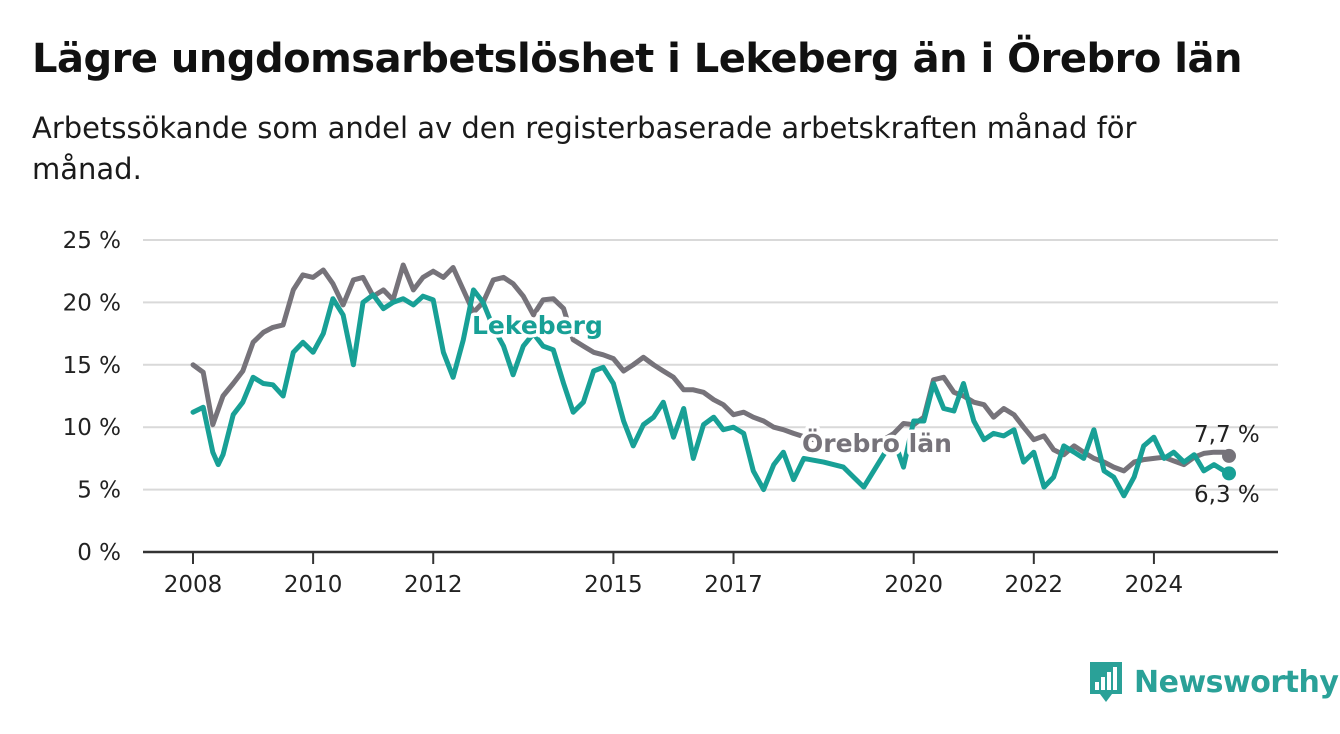  What do you see at coordinates (673, 575) in the screenshot?
I see `x-axis-ticks: 2008 2010 2012 2015 2017 2020 2022 2024` at bounding box center [673, 575].